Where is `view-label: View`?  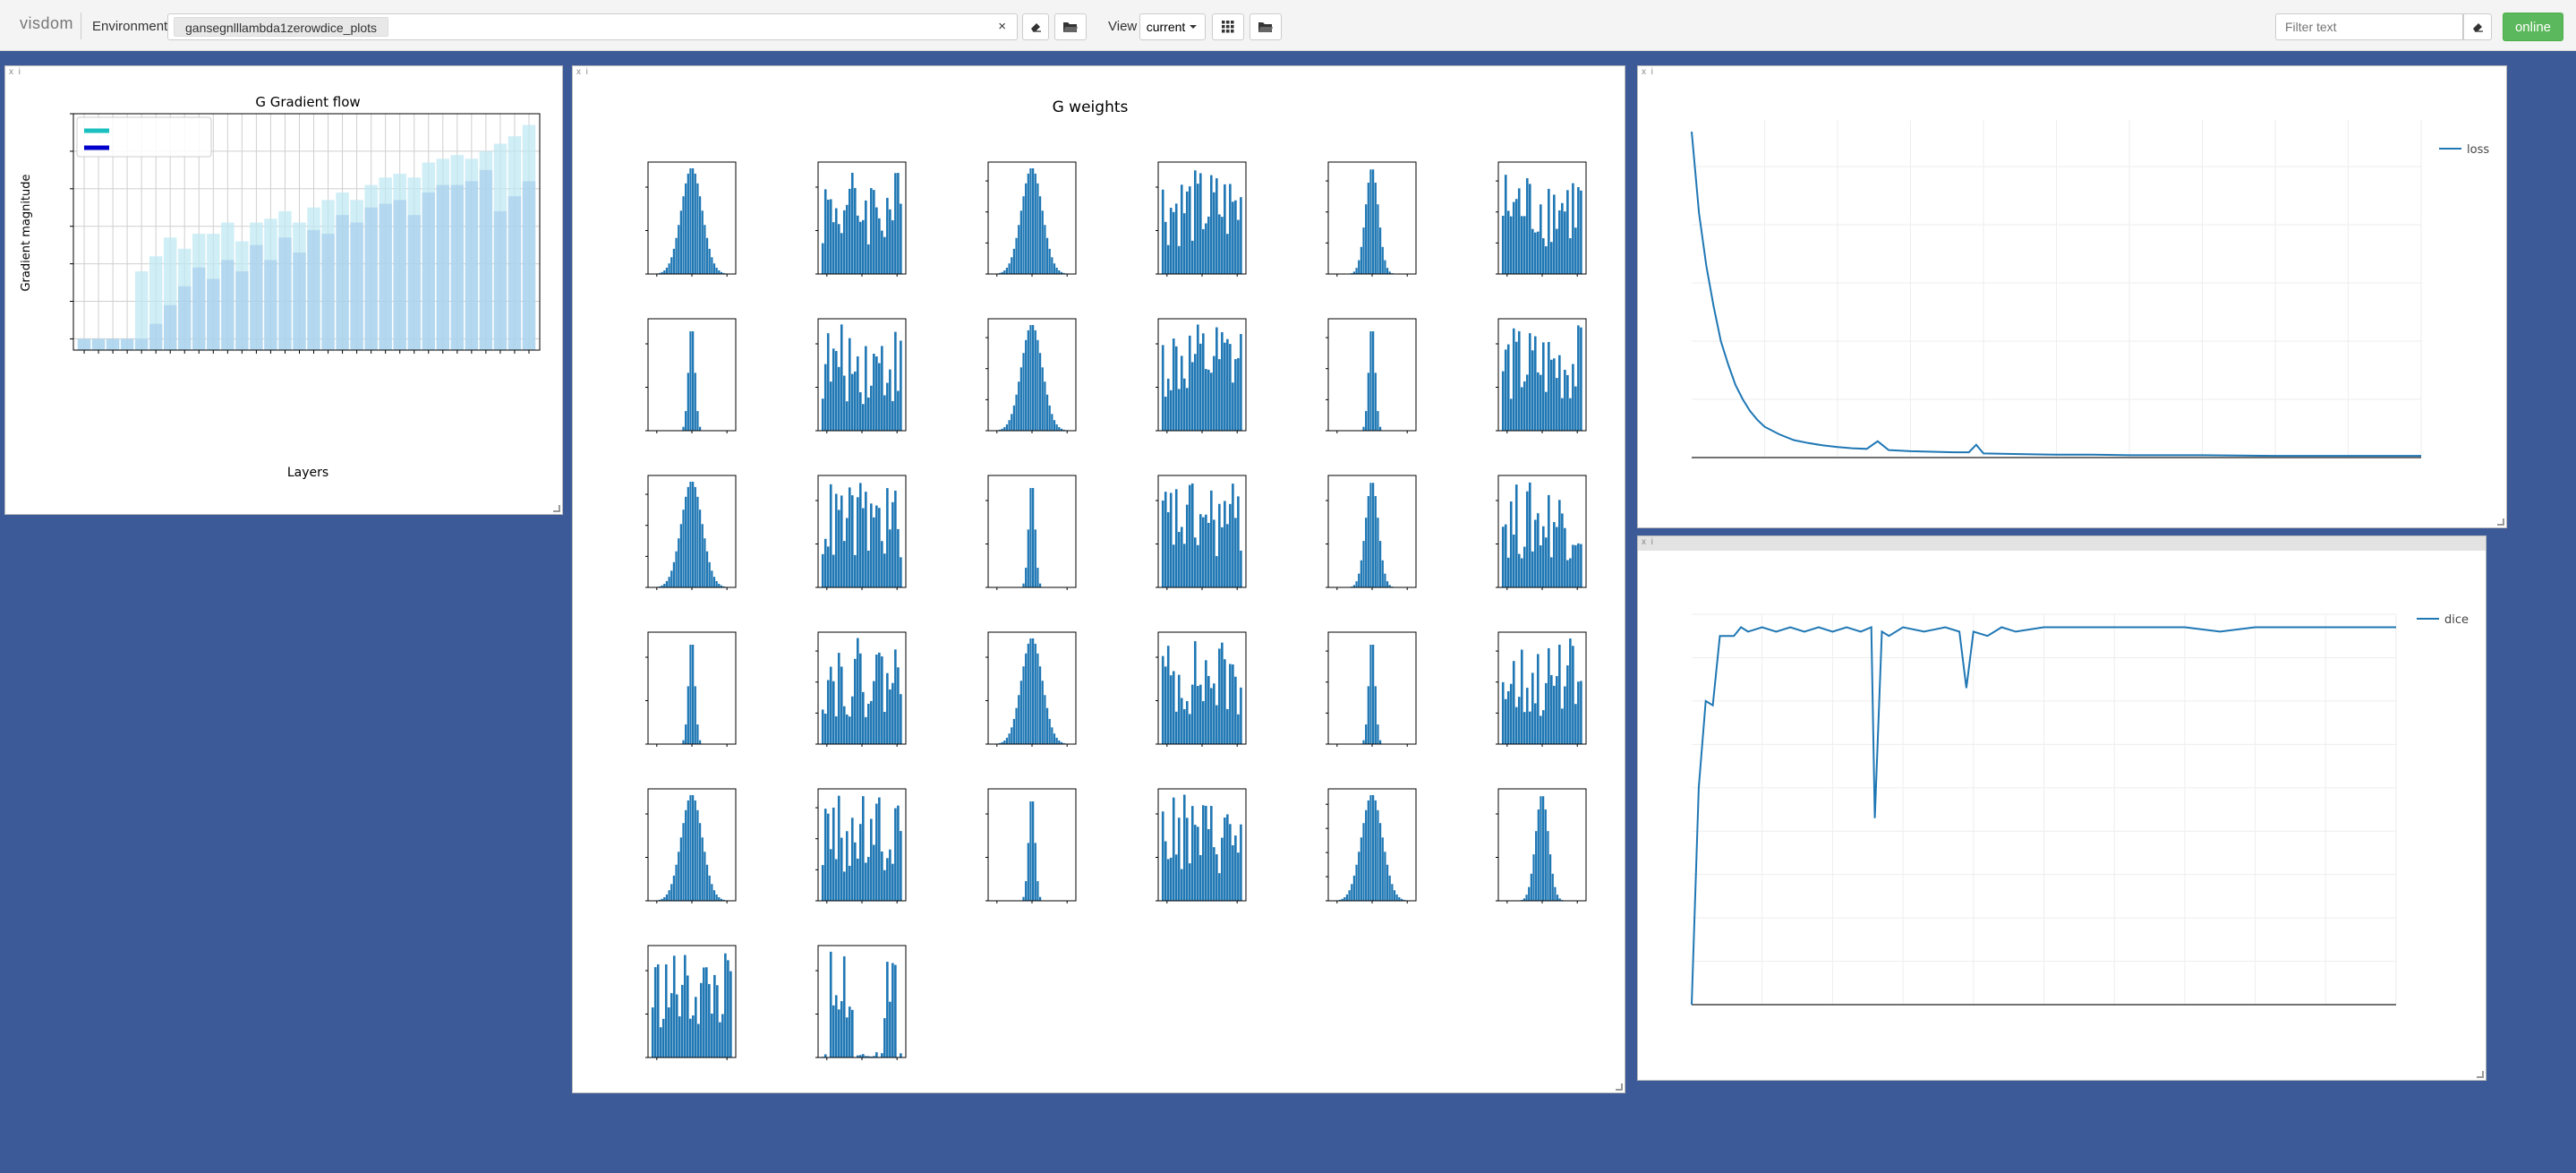
view-label: View is located at coordinates (1123, 27).